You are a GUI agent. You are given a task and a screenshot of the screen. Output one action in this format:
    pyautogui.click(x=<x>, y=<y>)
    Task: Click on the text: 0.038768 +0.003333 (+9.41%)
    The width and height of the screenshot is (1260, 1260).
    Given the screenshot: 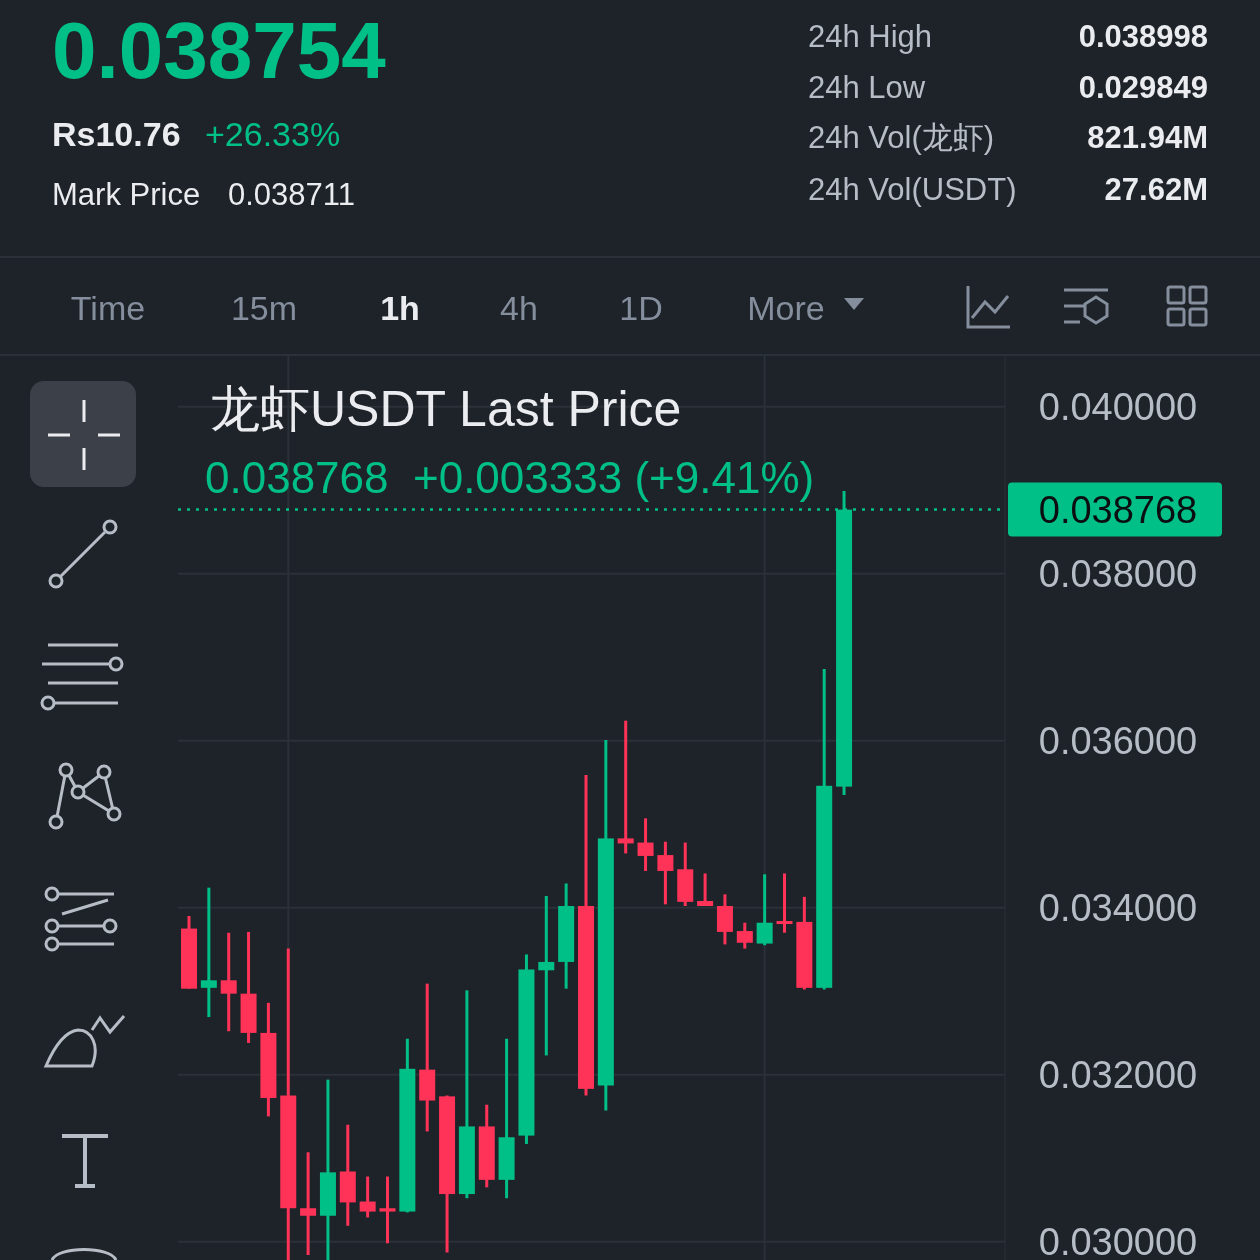 What is the action you would take?
    pyautogui.click(x=510, y=477)
    